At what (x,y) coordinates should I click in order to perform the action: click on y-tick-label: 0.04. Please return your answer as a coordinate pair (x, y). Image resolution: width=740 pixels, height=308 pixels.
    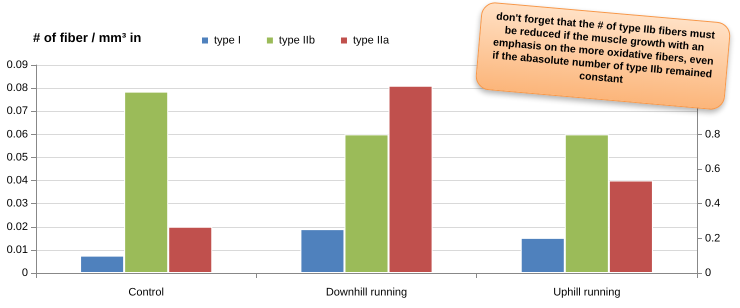
    Looking at the image, I should click on (17, 180).